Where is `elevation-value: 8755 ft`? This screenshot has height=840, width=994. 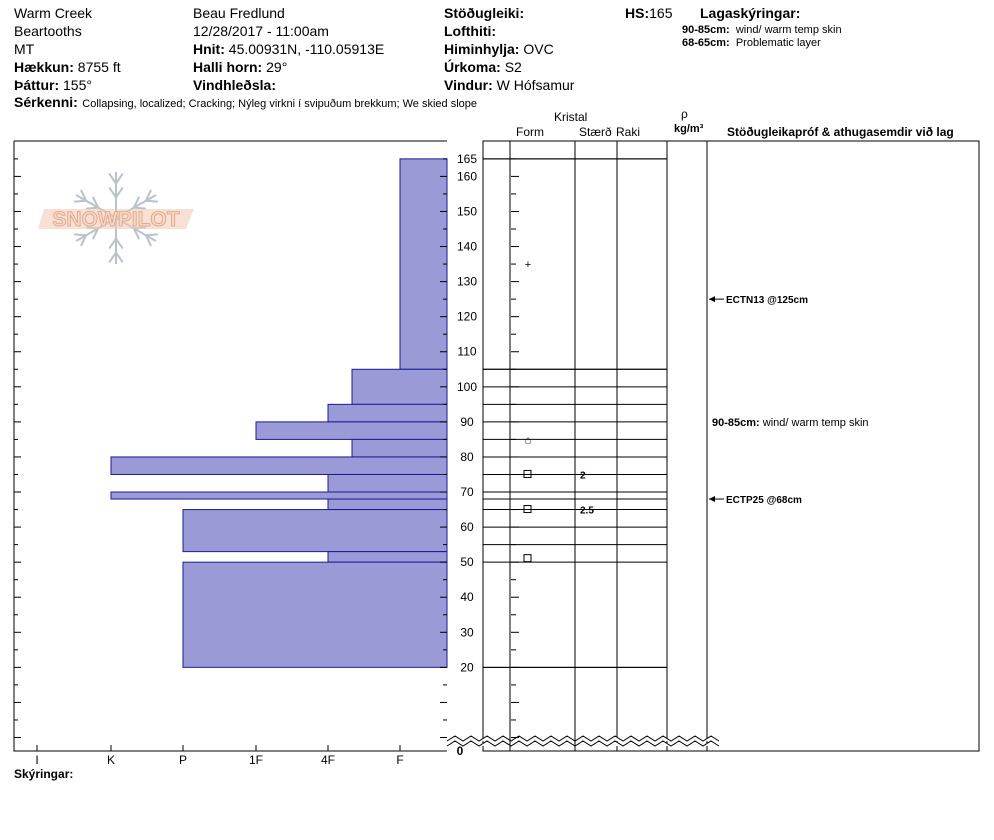
elevation-value: 8755 ft is located at coordinates (99, 67).